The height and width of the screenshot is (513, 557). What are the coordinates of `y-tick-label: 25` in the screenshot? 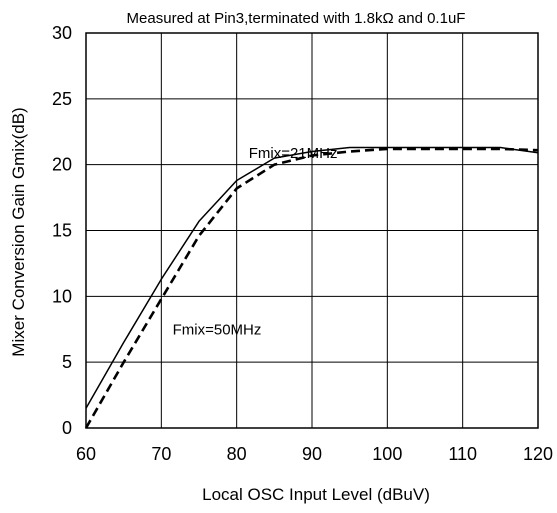 It's located at (62, 99).